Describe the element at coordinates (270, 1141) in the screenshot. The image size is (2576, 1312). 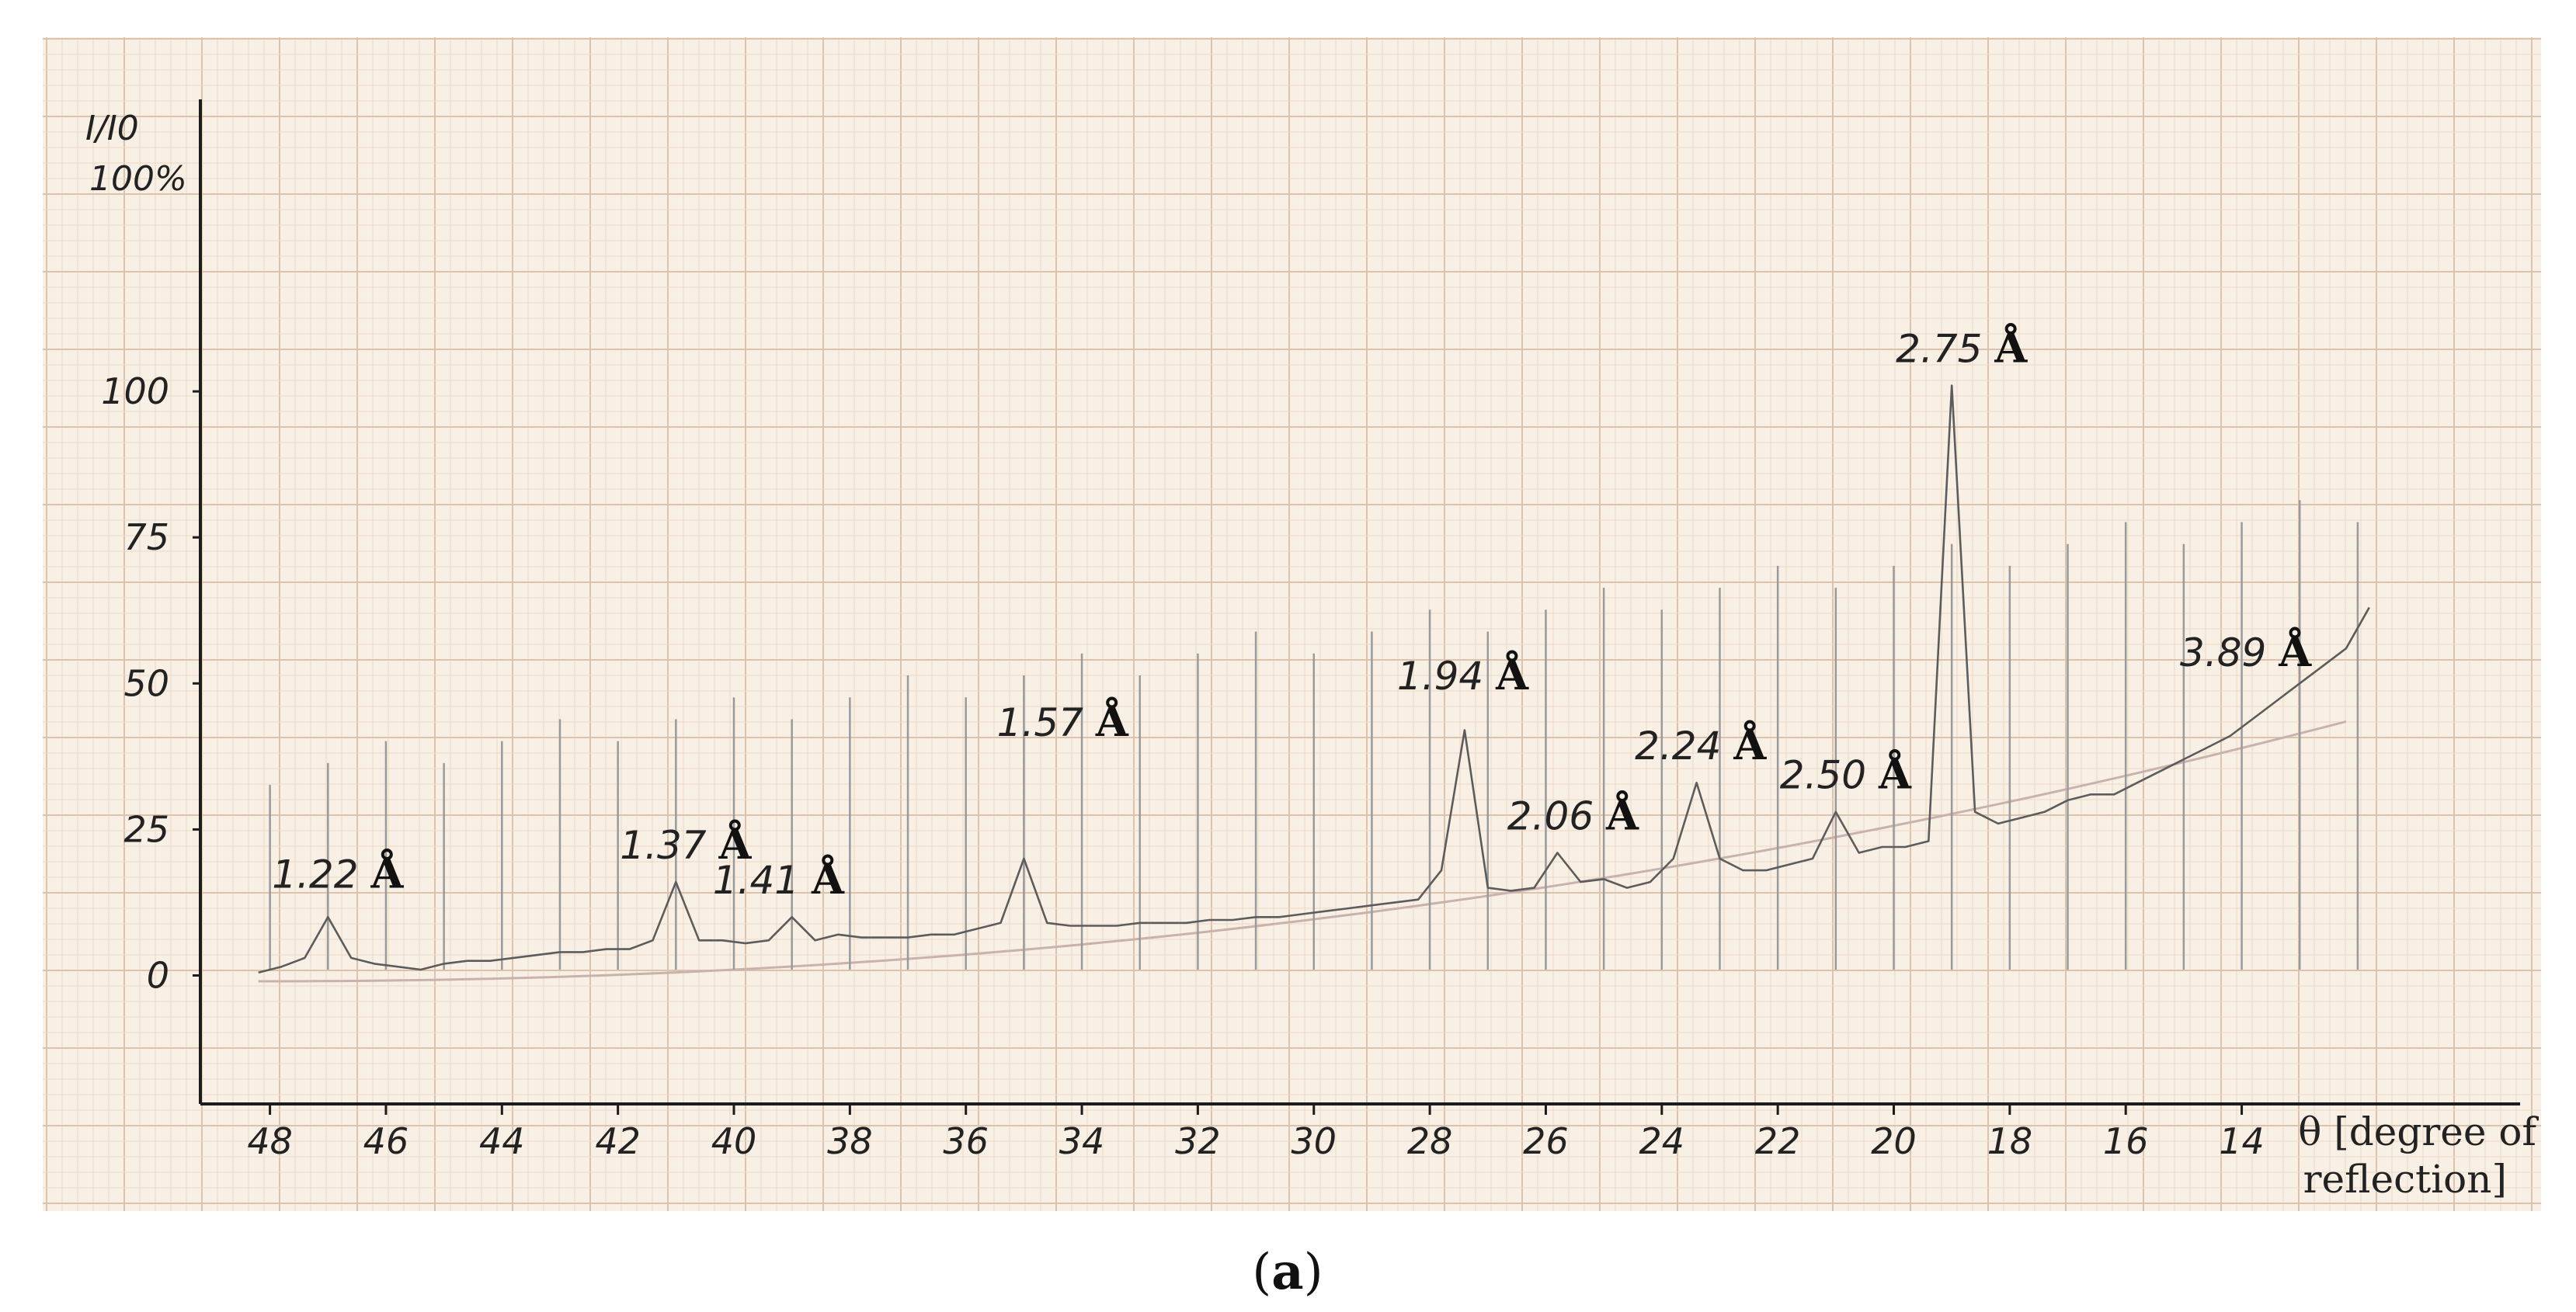
I see `x-tick-label: 48` at that location.